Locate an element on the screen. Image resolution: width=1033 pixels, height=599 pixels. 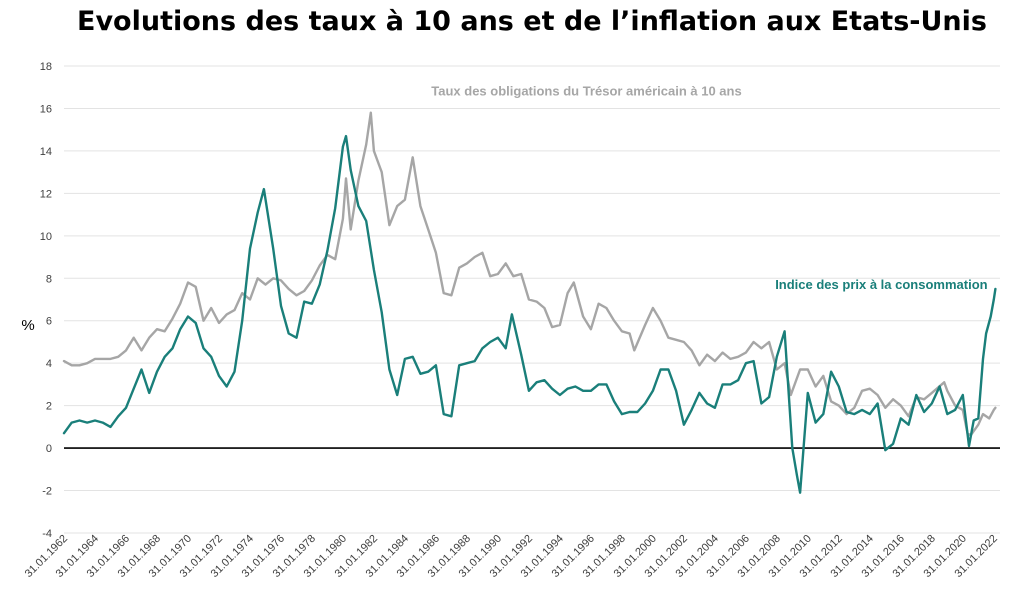
y-tick-label: 8 is located at coordinates (49, 279).